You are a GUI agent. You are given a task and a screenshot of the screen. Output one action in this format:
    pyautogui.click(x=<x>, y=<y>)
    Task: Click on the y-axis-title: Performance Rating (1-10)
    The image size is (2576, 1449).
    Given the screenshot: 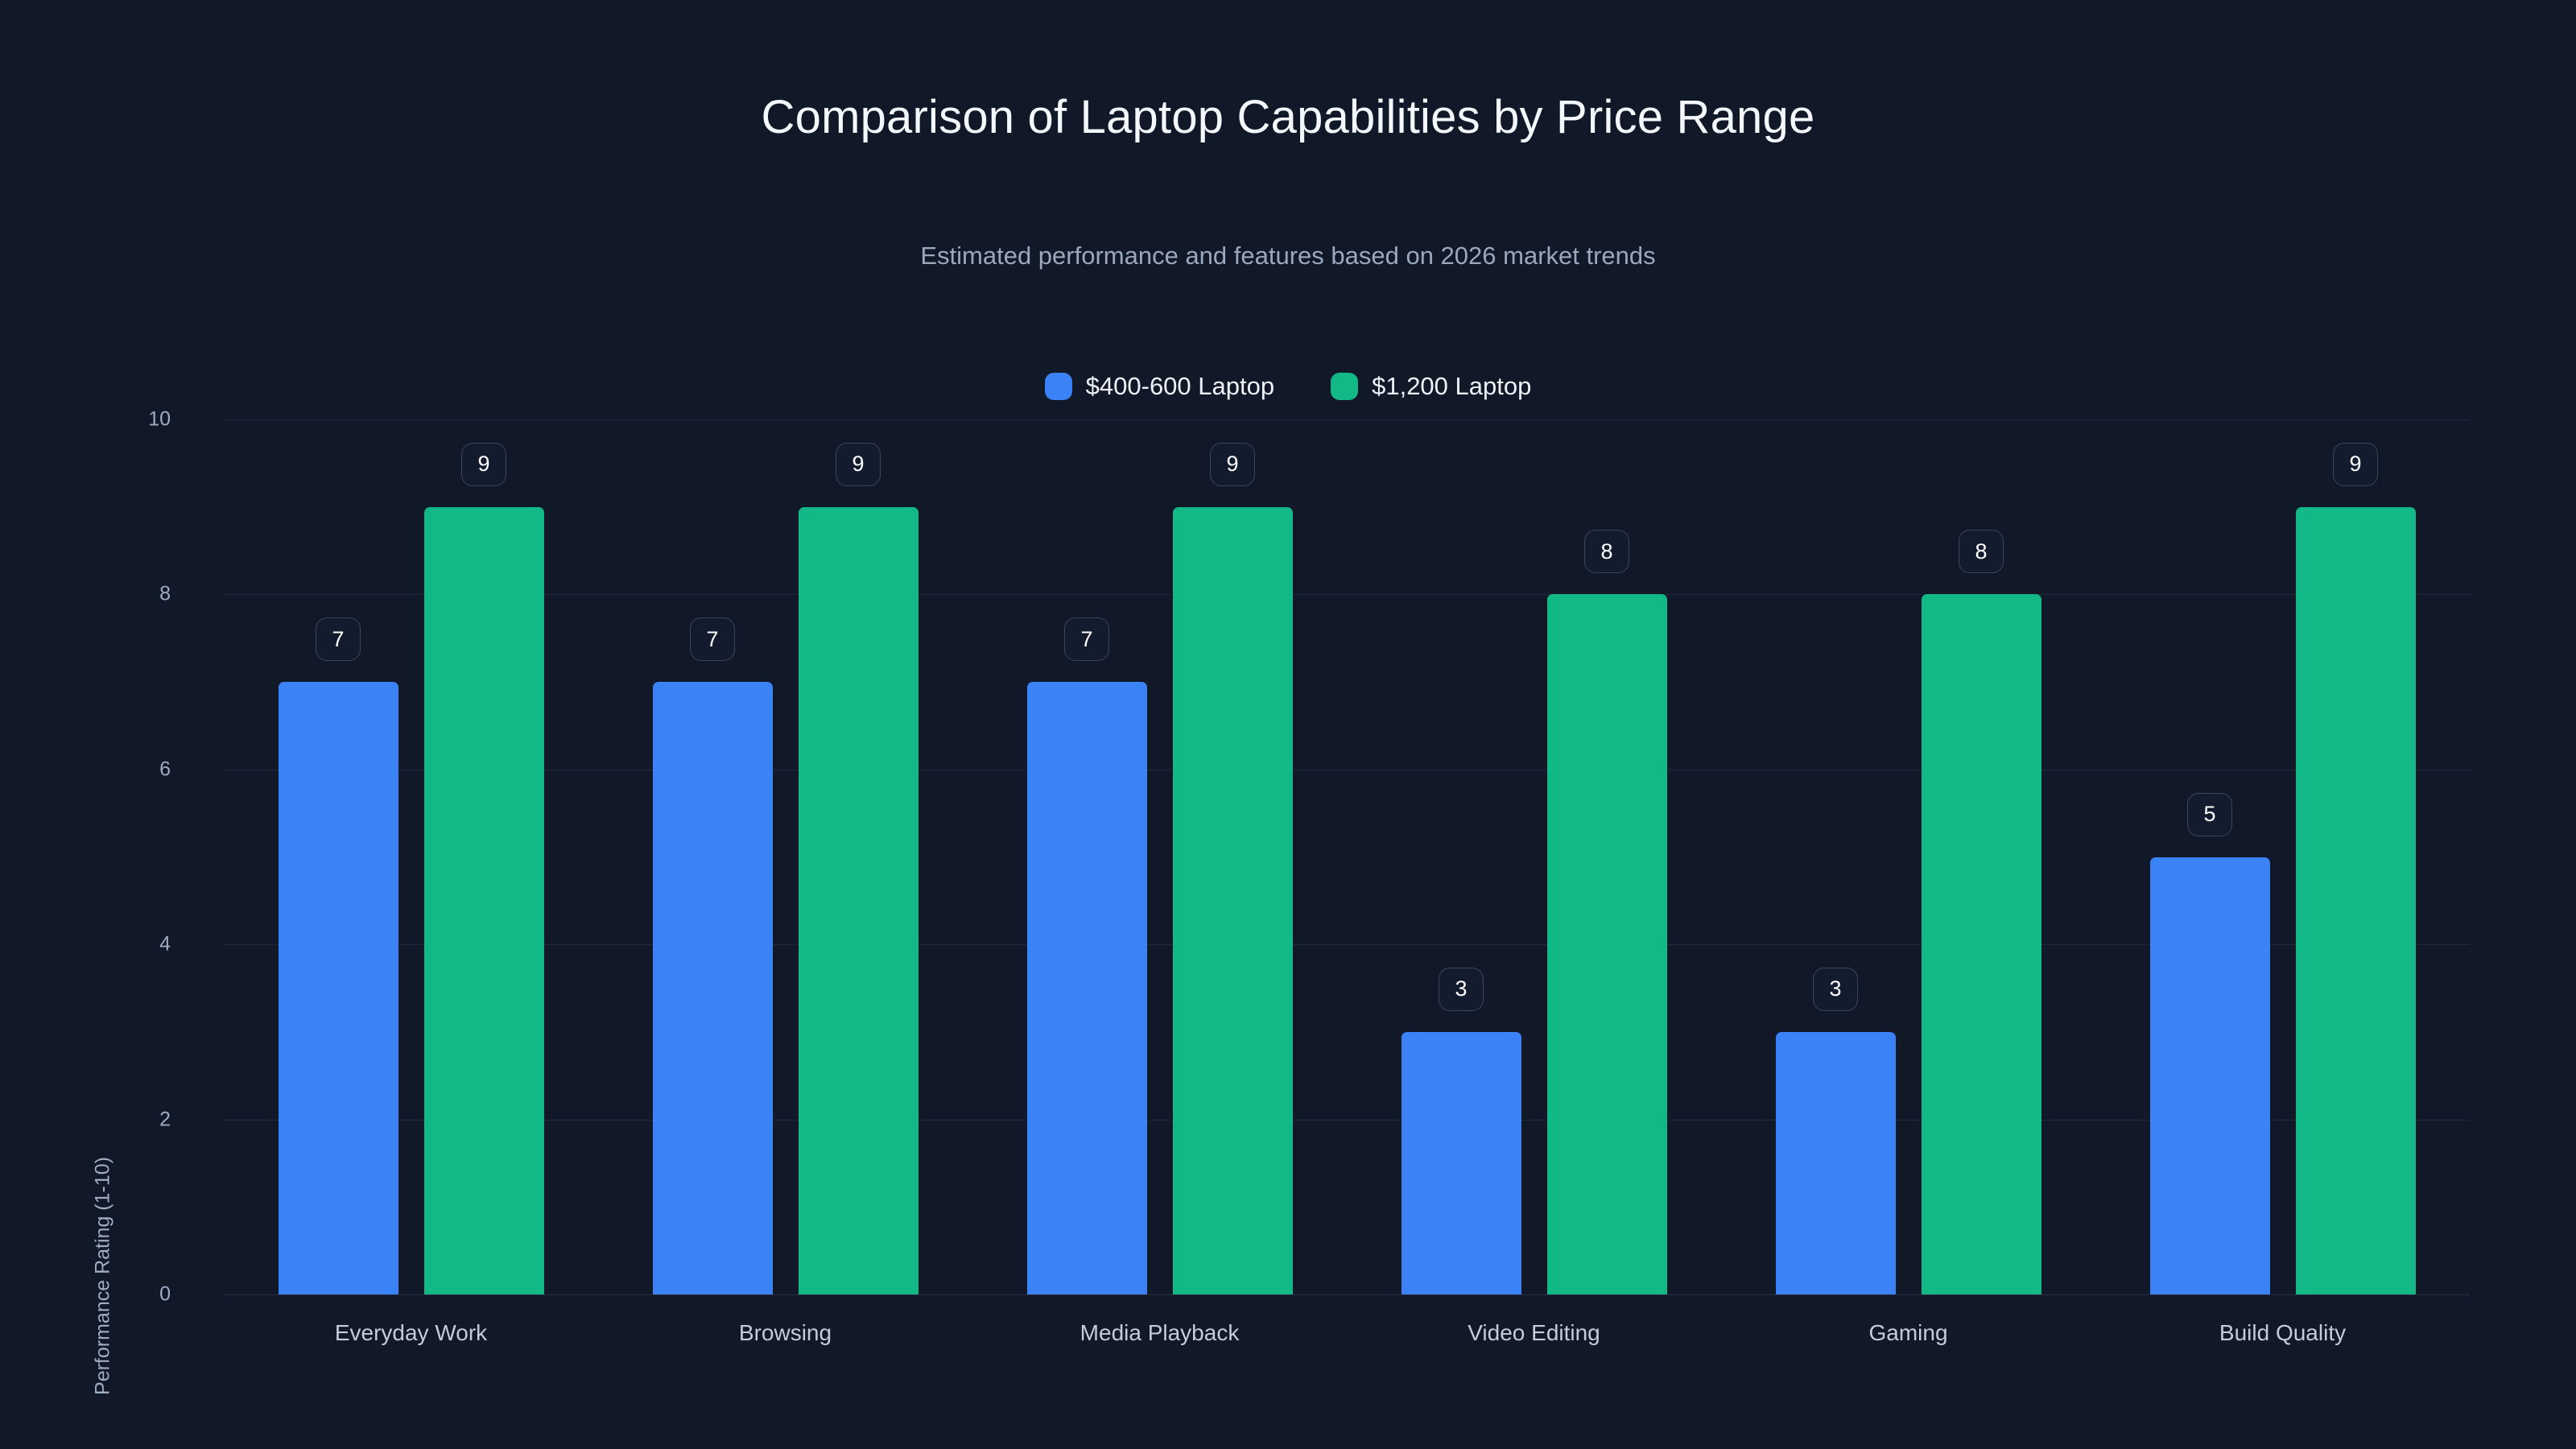 What is the action you would take?
    pyautogui.click(x=102, y=1276)
    